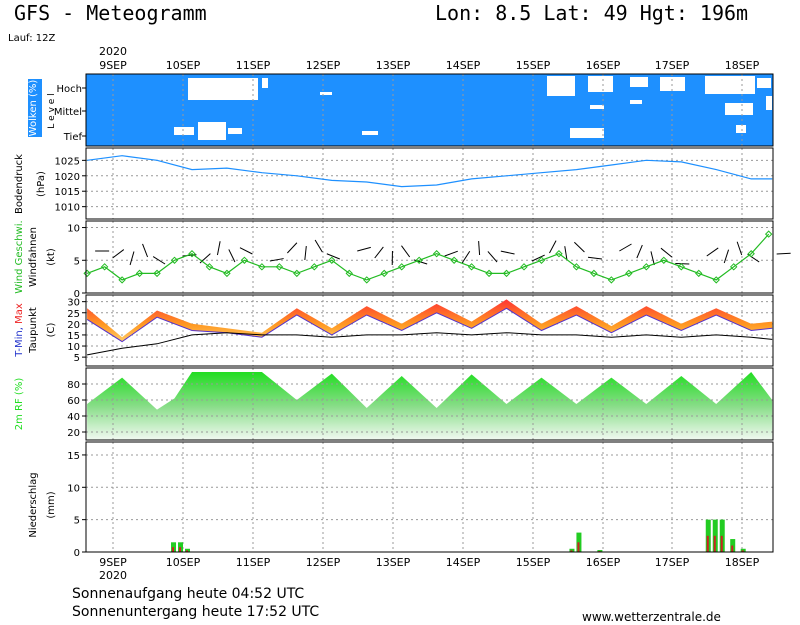 Image resolution: width=800 pixels, height=625 pixels. What do you see at coordinates (196, 612) in the screenshot?
I see `sunset-text: Sonnenuntergang heute 17:52 UTC` at bounding box center [196, 612].